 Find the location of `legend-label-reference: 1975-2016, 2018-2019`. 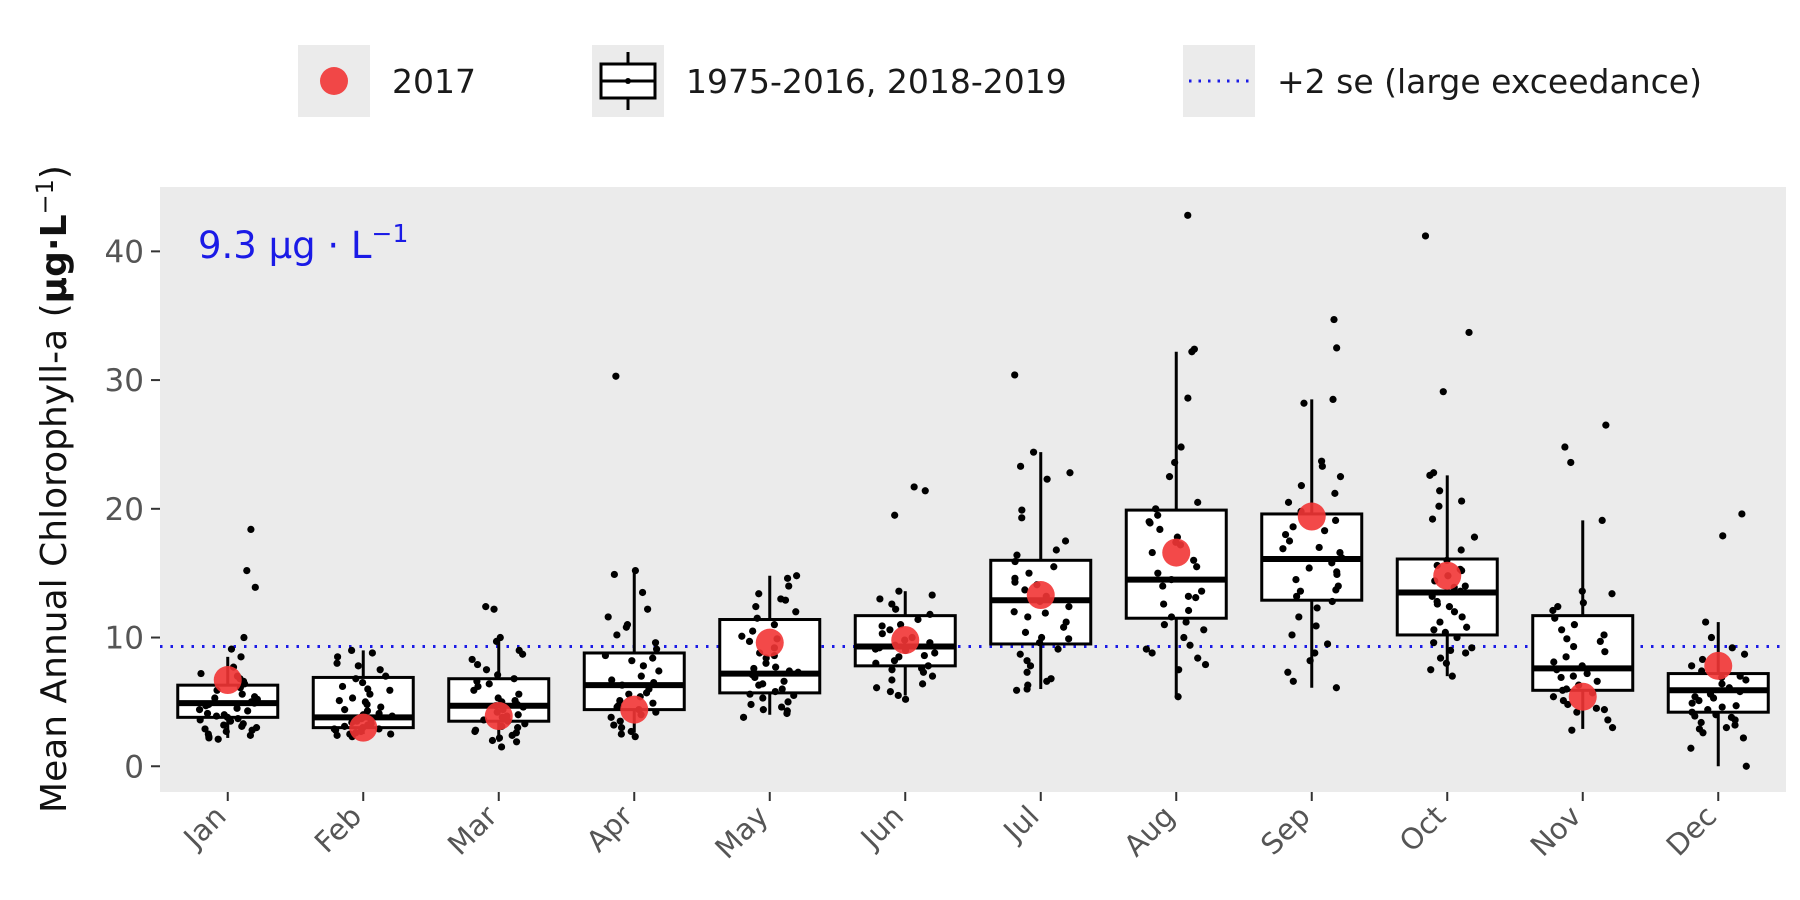

legend-label-reference: 1975-2016, 2018-2019 is located at coordinates (876, 81).